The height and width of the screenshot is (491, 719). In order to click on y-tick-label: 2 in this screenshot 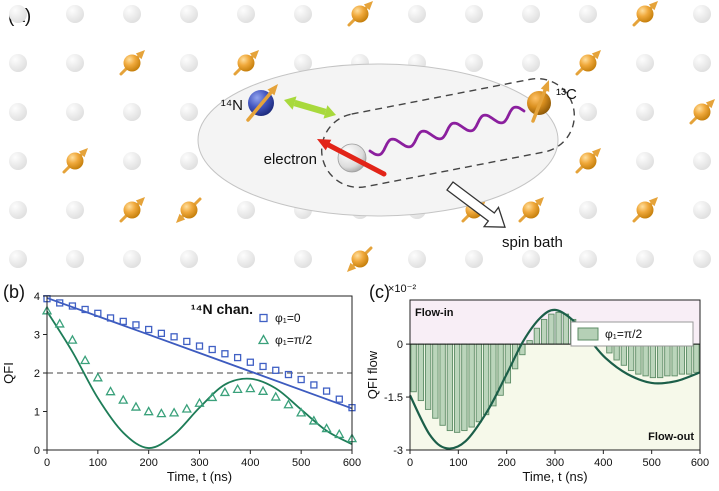, I will do `click(37, 374)`.